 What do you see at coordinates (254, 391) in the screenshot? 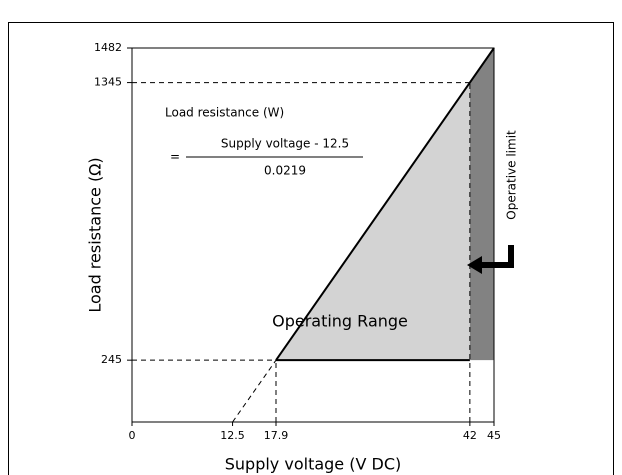
I see `extension-line` at bounding box center [254, 391].